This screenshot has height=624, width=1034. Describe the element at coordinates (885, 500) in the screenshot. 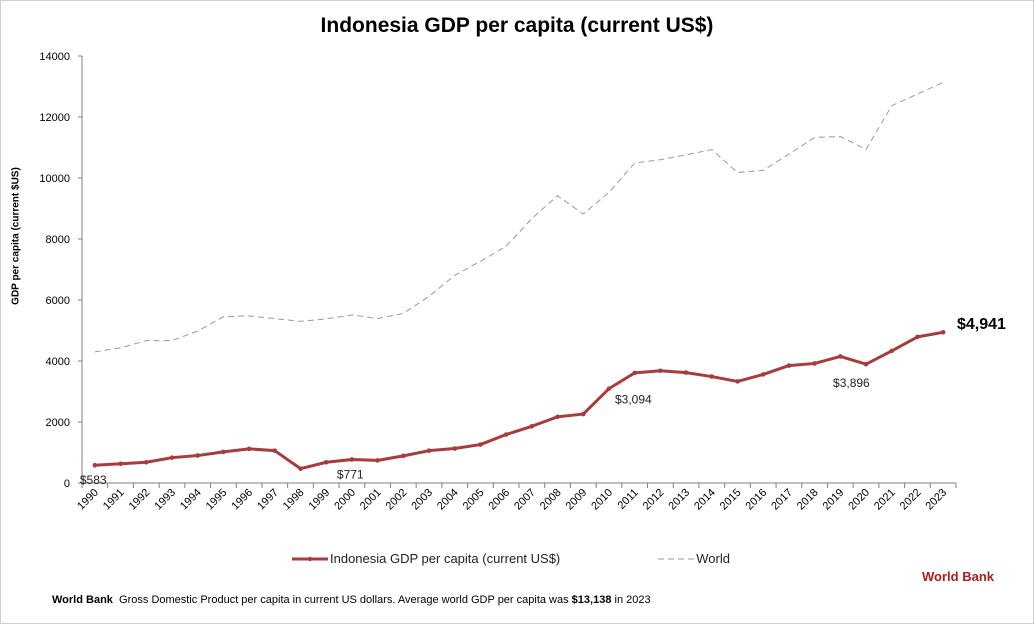

I see `x-tick-label: 2021` at that location.